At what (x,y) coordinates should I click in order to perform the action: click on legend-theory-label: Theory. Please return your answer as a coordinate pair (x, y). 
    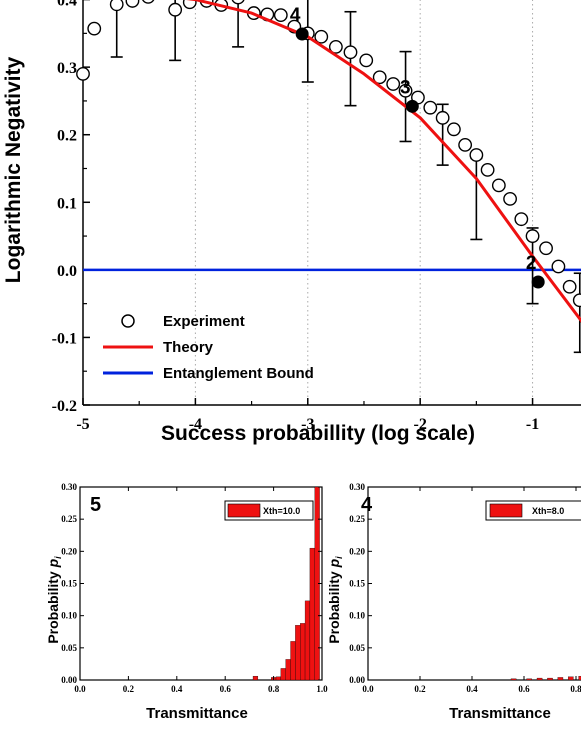
    Looking at the image, I should click on (188, 347).